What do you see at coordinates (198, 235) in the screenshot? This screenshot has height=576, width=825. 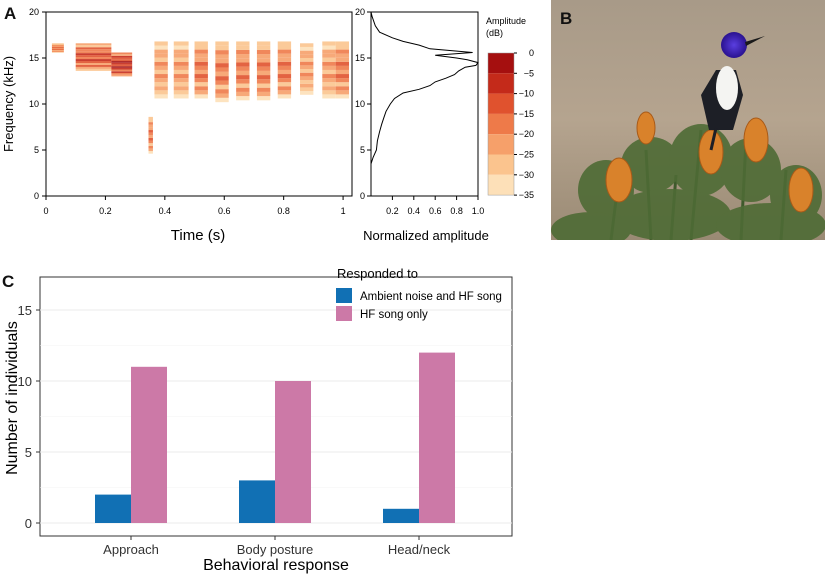 I see `spectrogram-x-label: Time (s)` at bounding box center [198, 235].